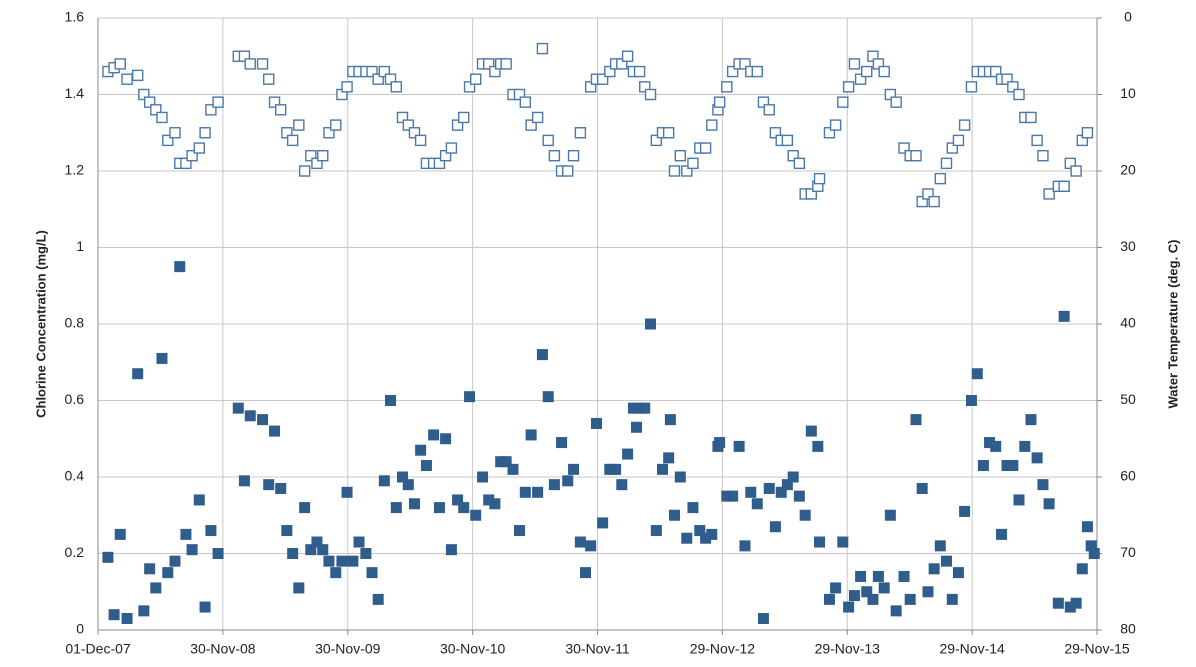 The image size is (1196, 667). Describe the element at coordinates (1172, 323) in the screenshot. I see `y2-axis-title: Water Temperature (deg. C)` at that location.